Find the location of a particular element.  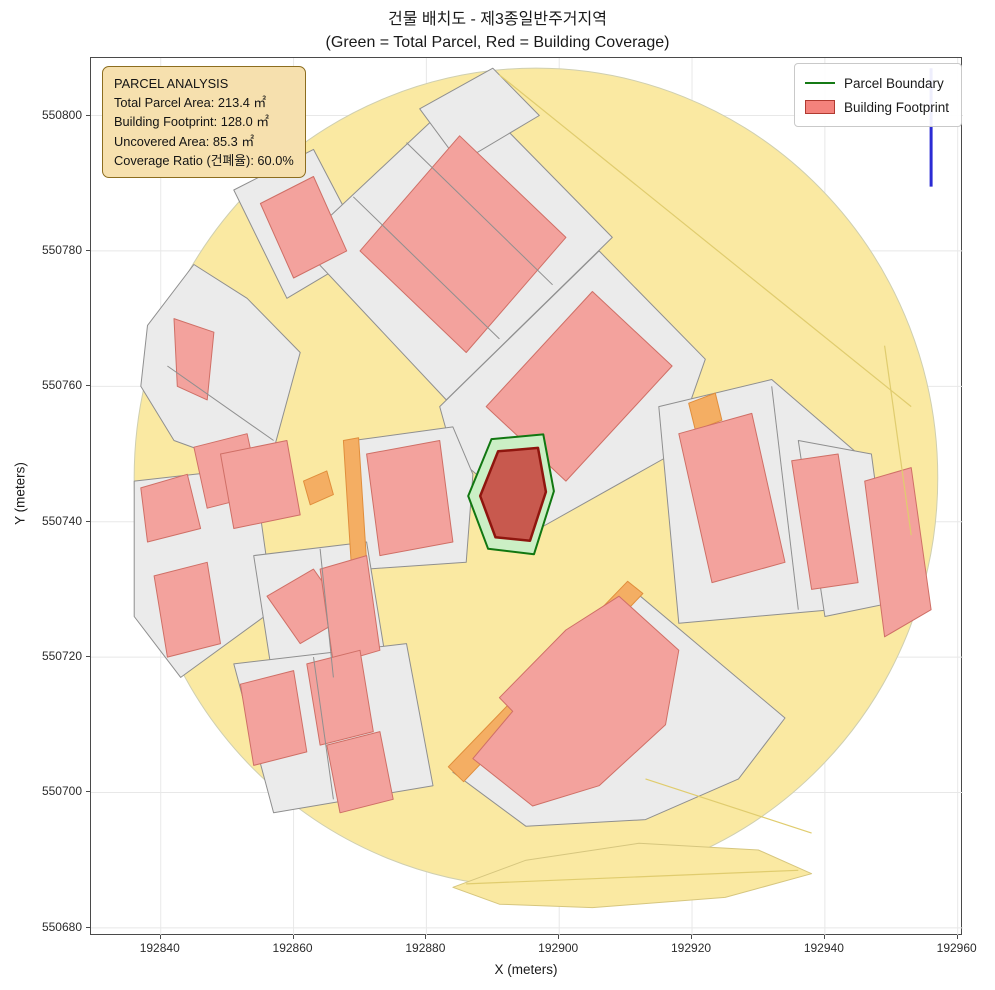

parcel-line-topcenter-b is located at coordinates (479, 214).